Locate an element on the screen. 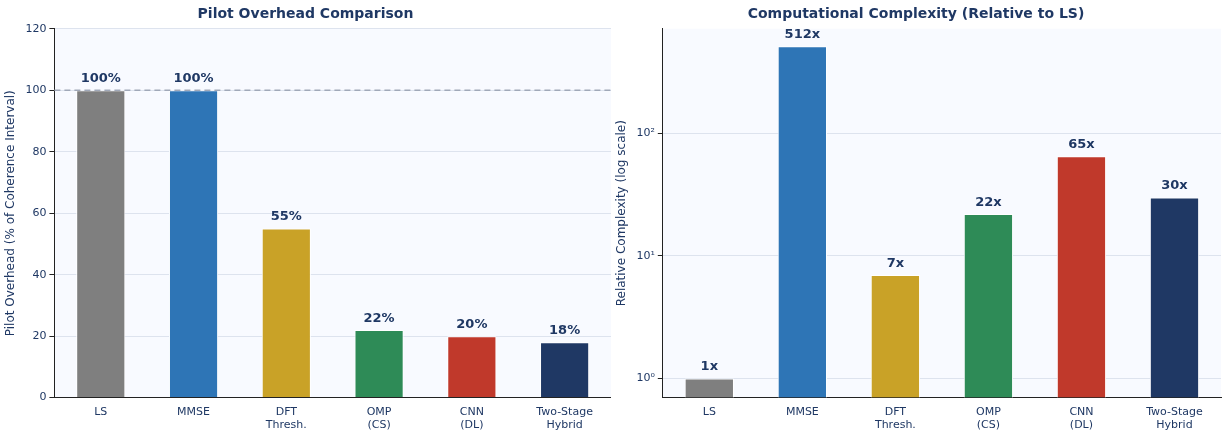 This screenshot has width=1222, height=435. data-label: 55% is located at coordinates (286, 216).